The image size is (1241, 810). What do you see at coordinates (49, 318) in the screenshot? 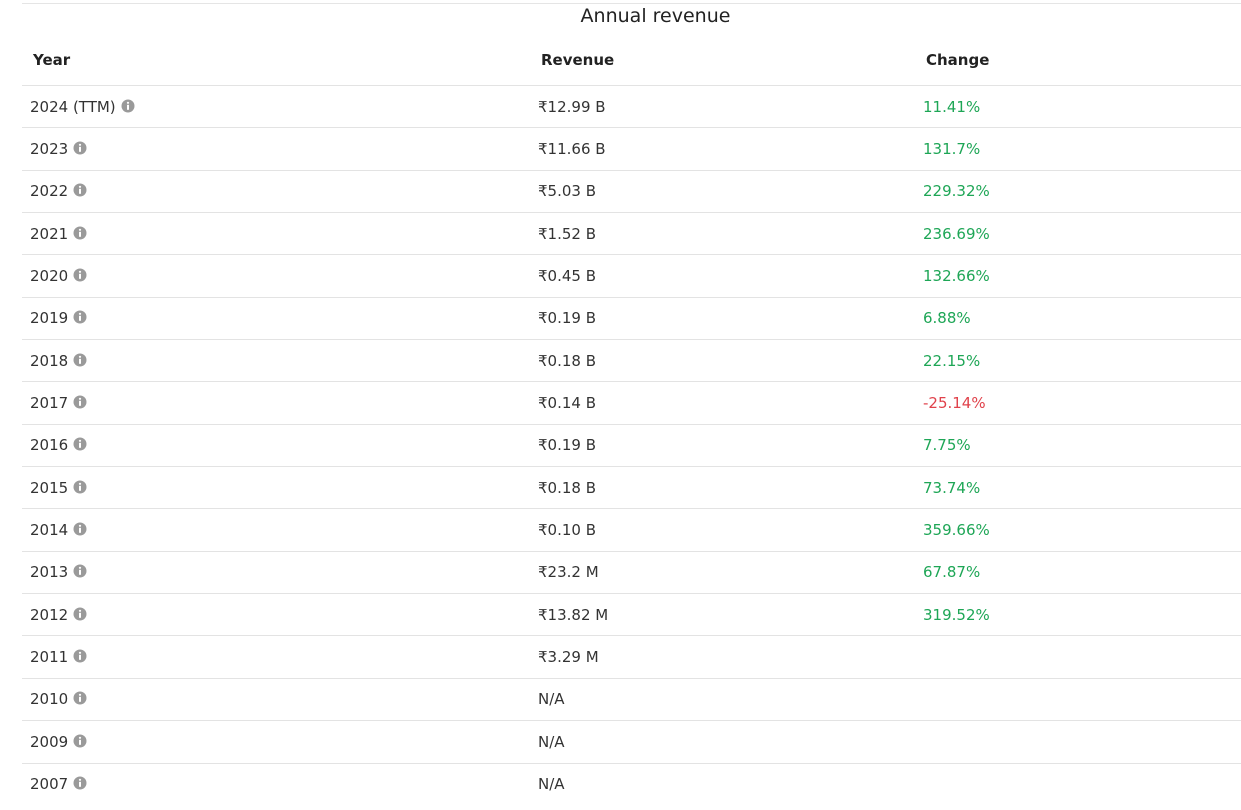
I see `year-text: 2019` at bounding box center [49, 318].